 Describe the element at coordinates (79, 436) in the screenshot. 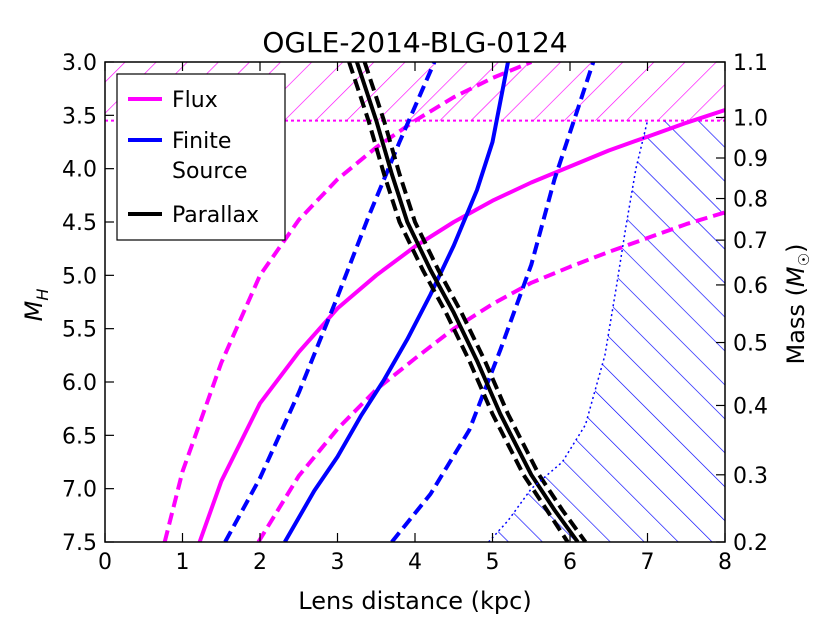

I see `y-tick-label: 6.5` at that location.